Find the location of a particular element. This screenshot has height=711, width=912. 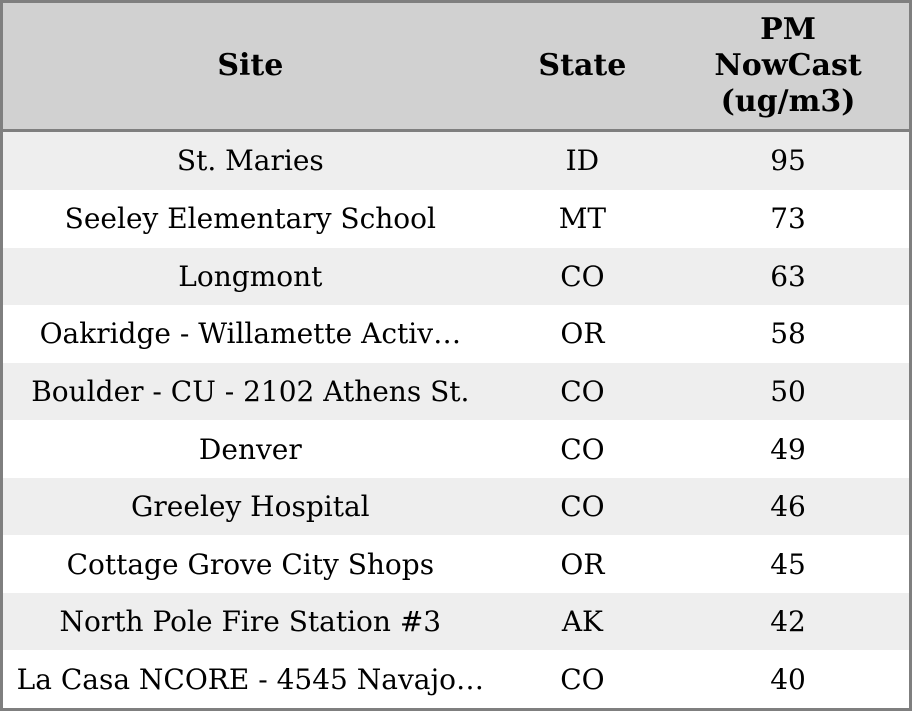

table-row: Greeley Hospital CO 46 is located at coordinates (456, 506).